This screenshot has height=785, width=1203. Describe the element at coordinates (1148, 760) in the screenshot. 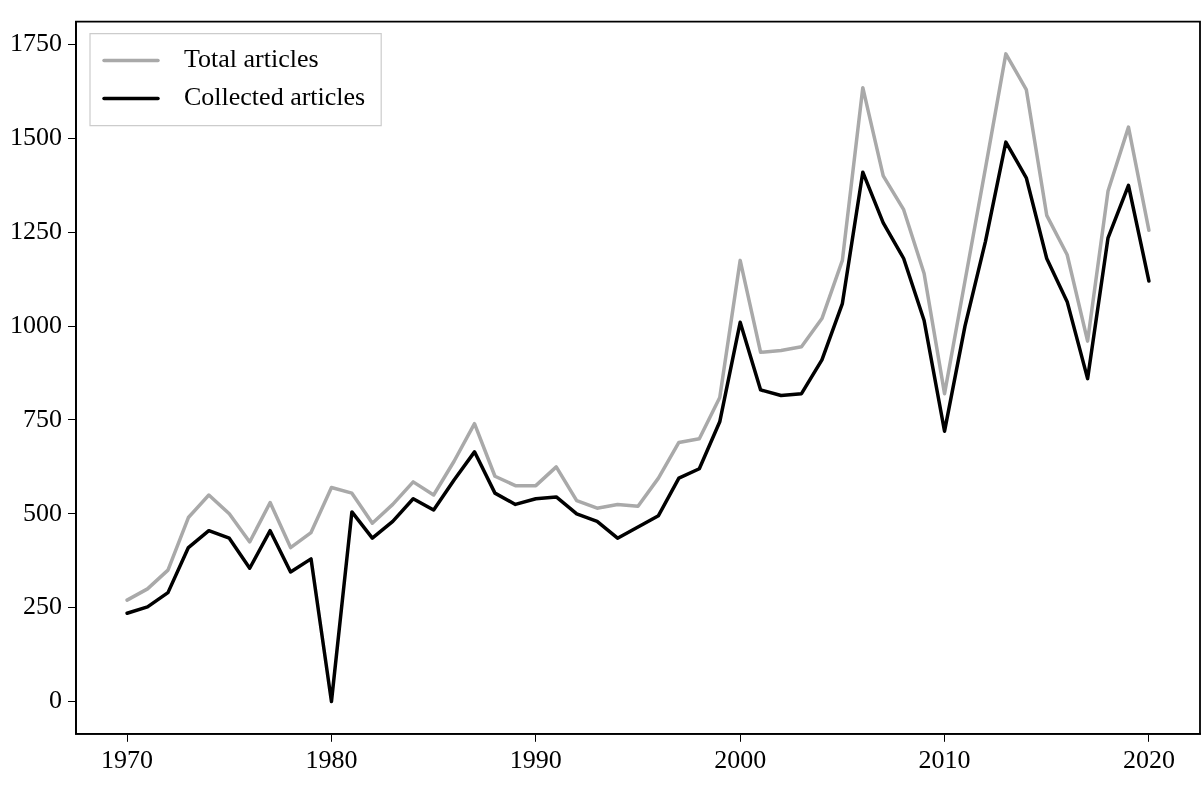

I see `x-tick-label: 2020` at that location.